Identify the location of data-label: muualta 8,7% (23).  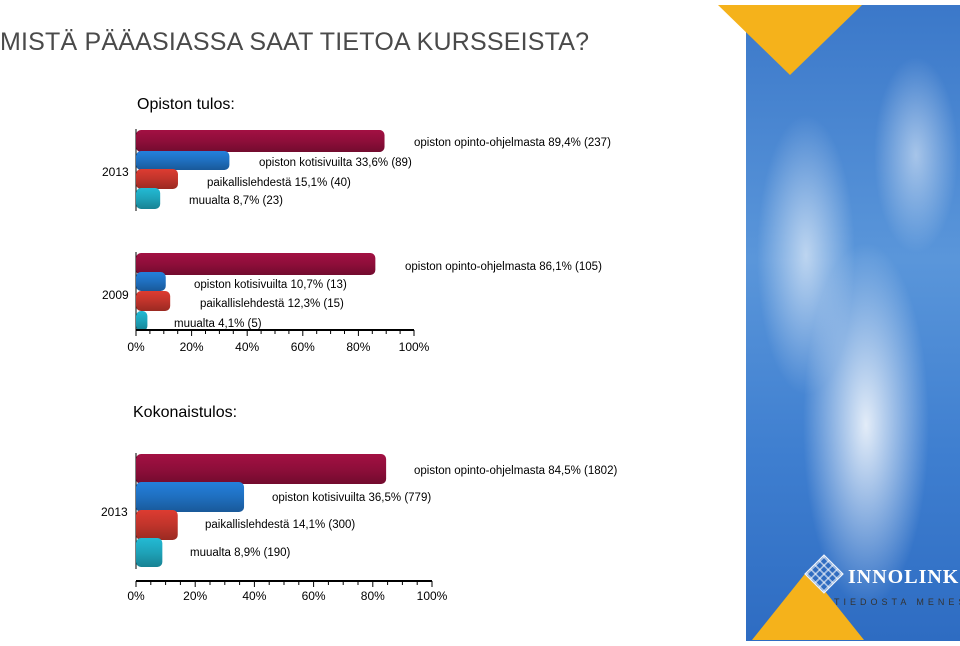
(236, 201).